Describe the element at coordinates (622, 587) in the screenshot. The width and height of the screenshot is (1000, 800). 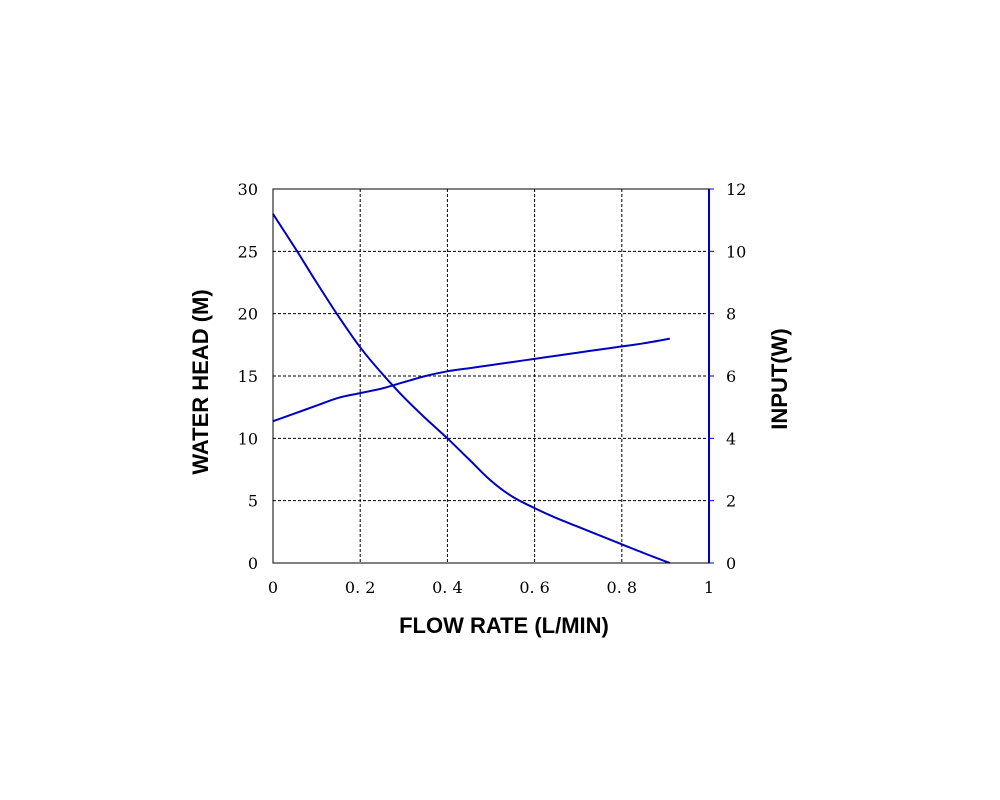
I see `x-tick-label: 0. 8` at that location.